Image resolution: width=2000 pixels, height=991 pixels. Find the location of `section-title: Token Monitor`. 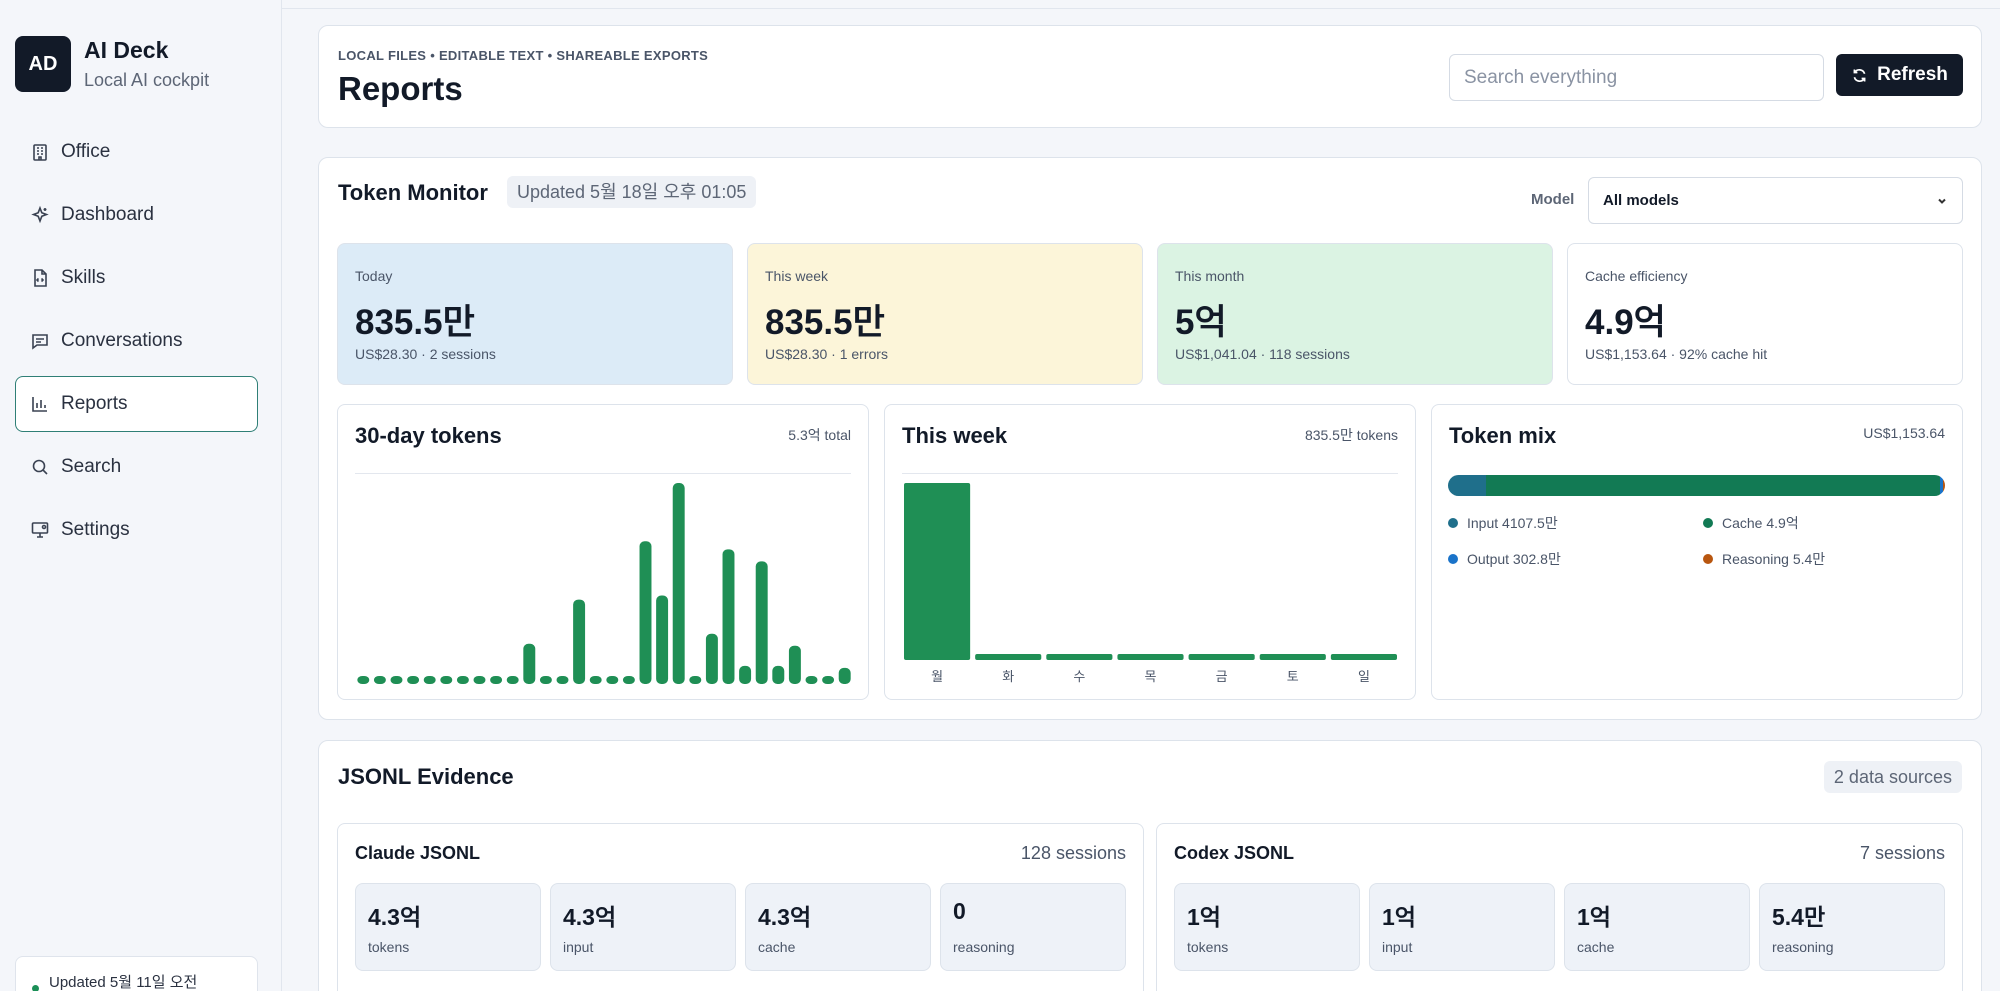

section-title: Token Monitor is located at coordinates (413, 192).